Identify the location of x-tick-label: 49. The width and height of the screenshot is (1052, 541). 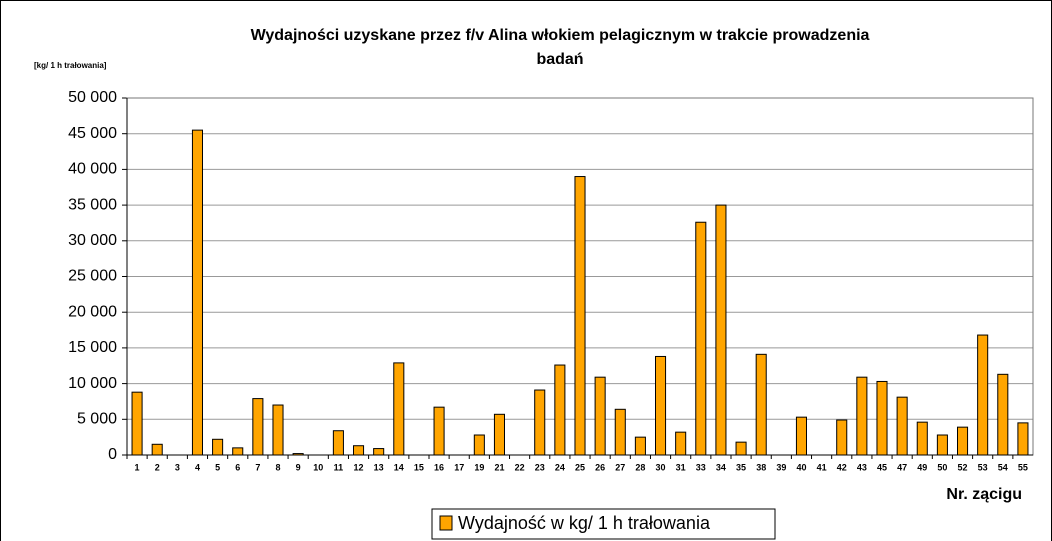
(922, 467).